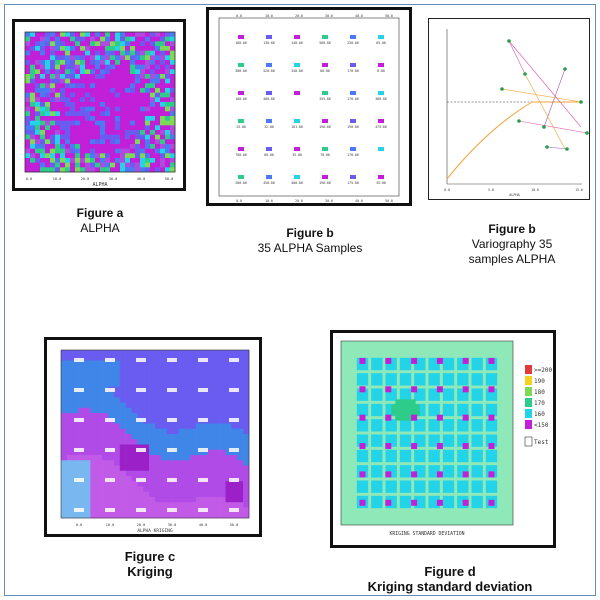 The width and height of the screenshot is (600, 600). I want to click on x-axis-label: KRIGING STANDARD DEVIATION, so click(426, 534).